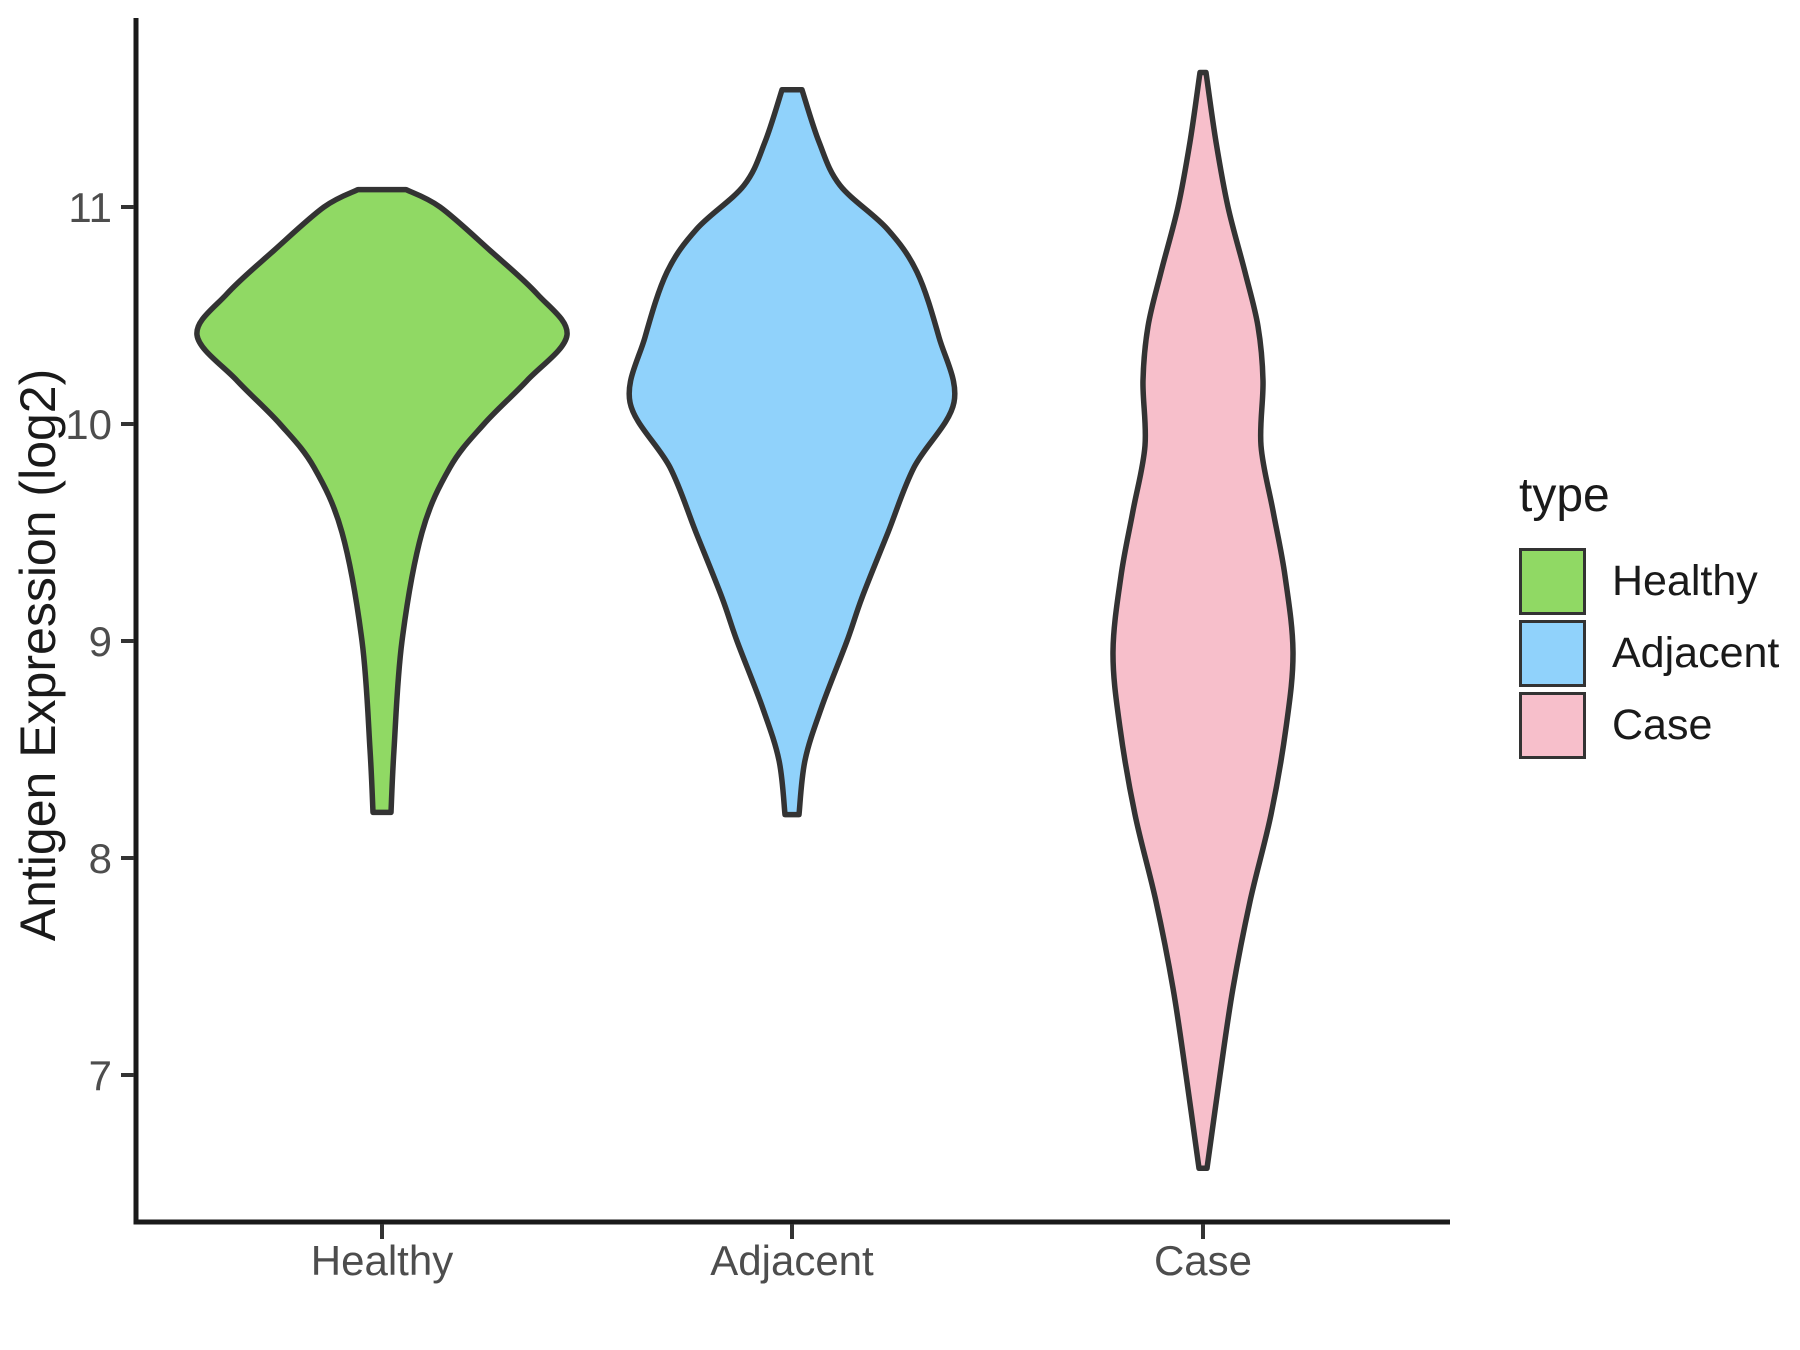 The image size is (1800, 1350). What do you see at coordinates (90, 207) in the screenshot?
I see `y-tick-label: 11` at bounding box center [90, 207].